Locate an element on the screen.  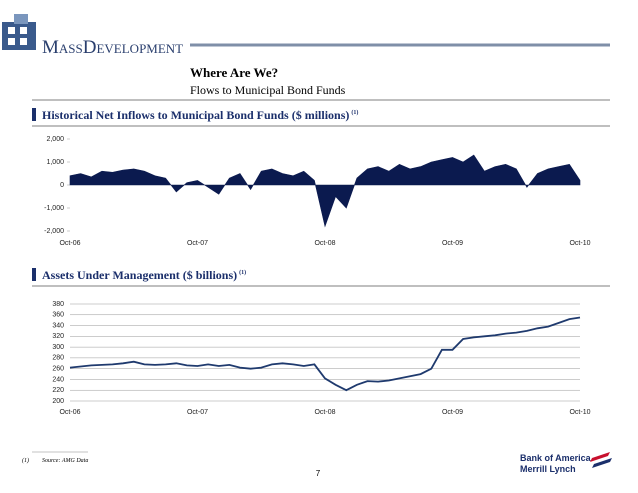
page-number: 7 is located at coordinates (318, 473).